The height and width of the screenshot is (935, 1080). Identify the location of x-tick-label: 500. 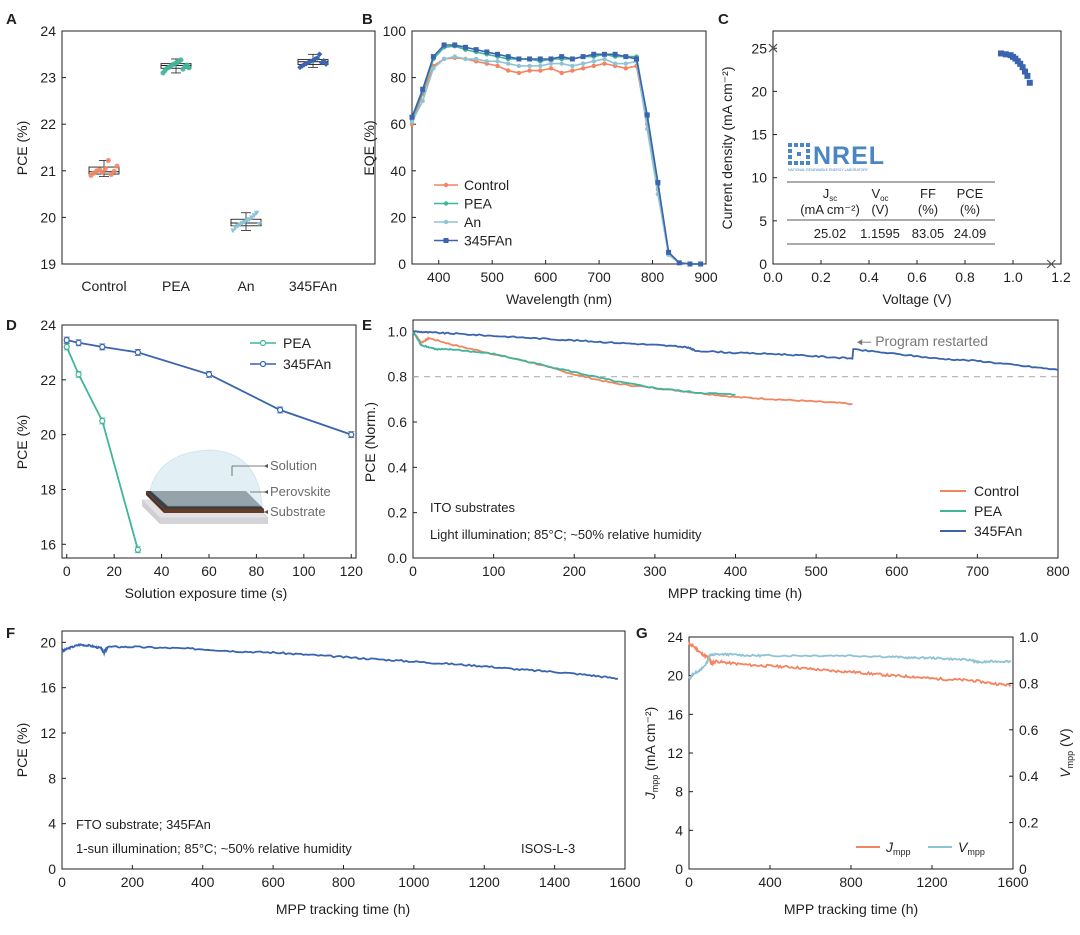
(816, 571).